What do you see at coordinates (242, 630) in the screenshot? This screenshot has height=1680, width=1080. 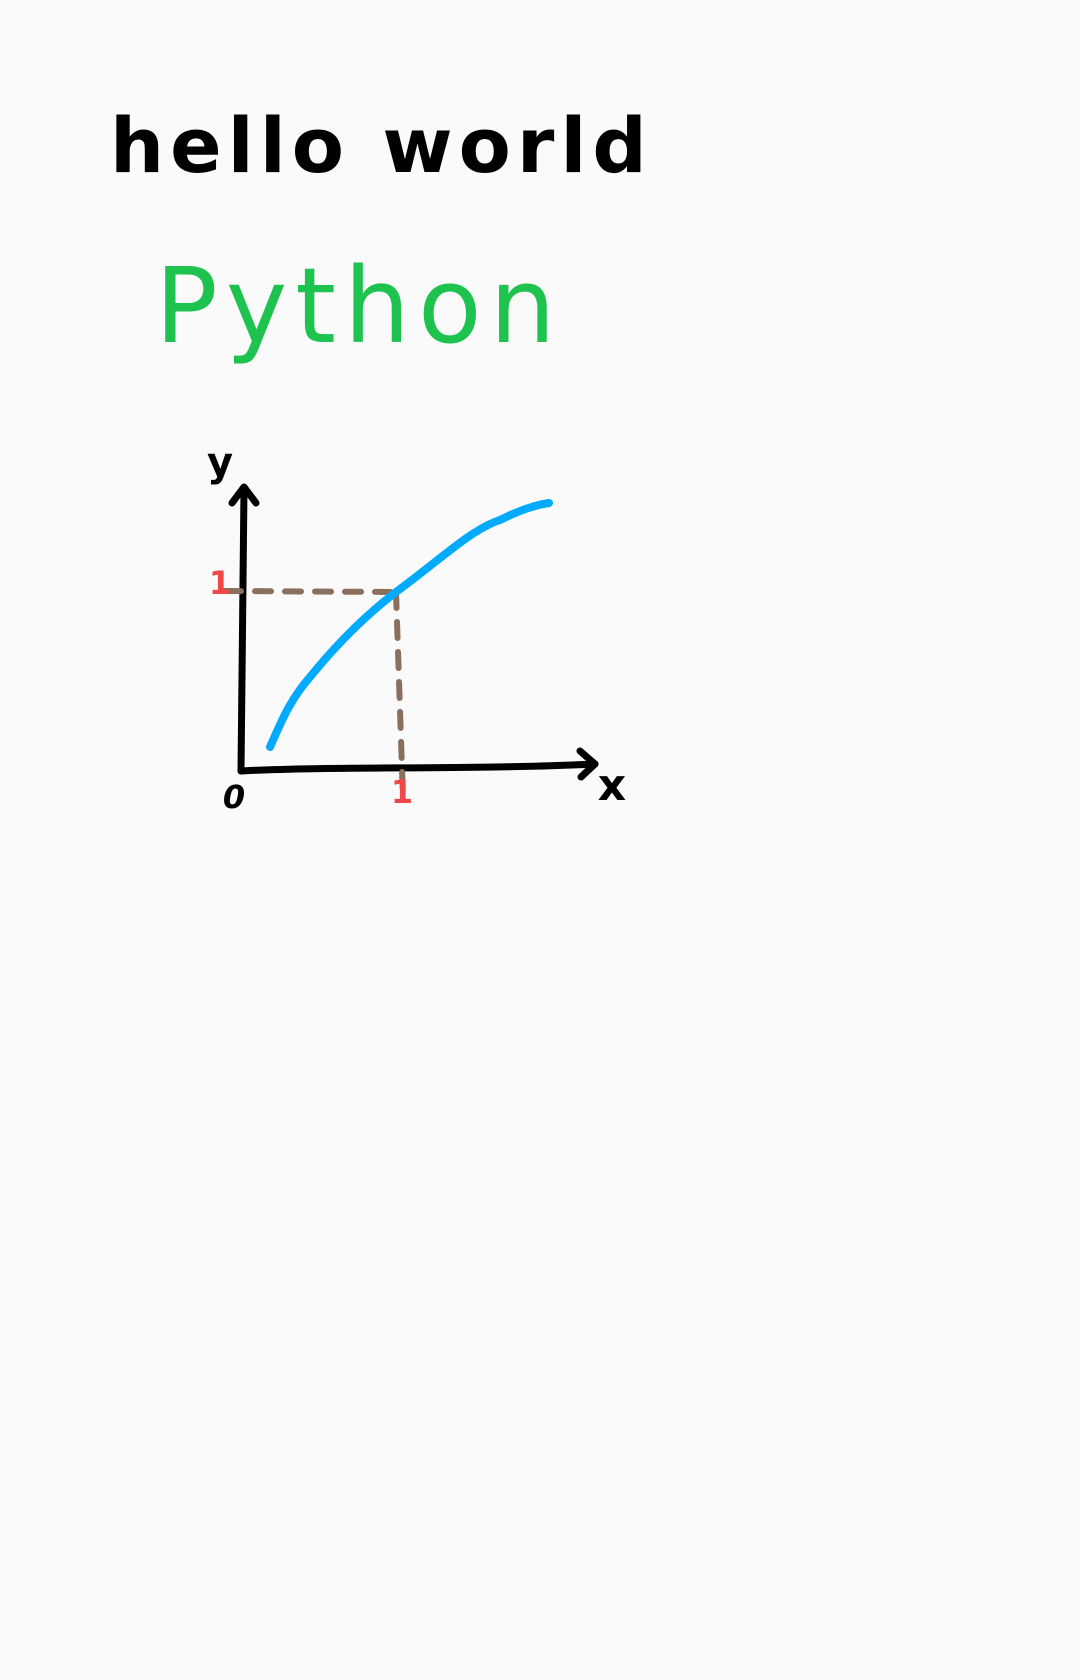 I see `y-axis` at bounding box center [242, 630].